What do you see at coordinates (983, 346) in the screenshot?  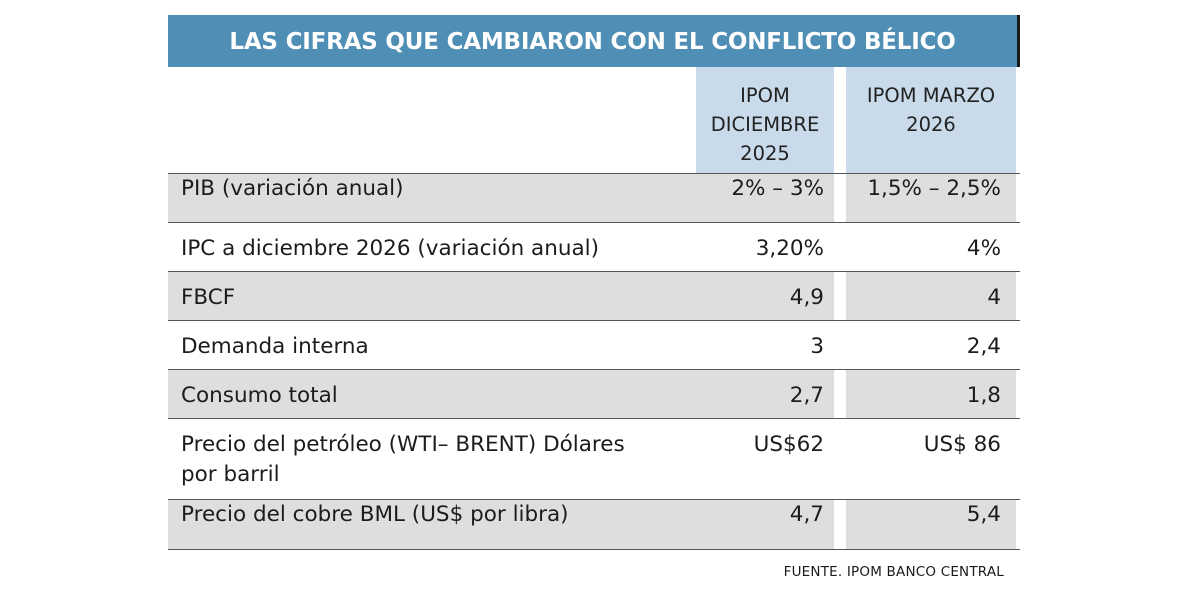 I see `row-value-mar-2026: 2,4` at bounding box center [983, 346].